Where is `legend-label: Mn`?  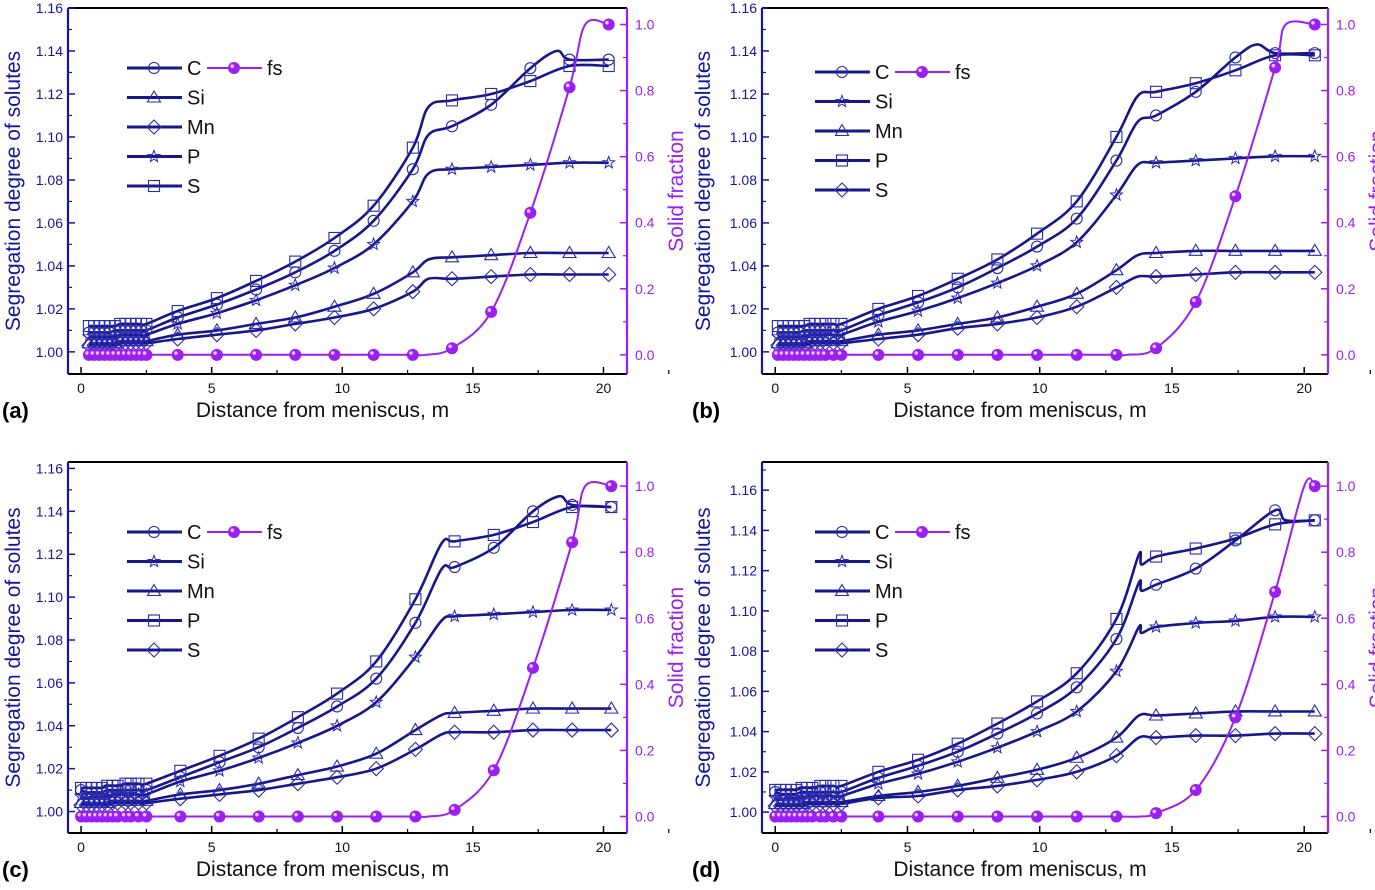 legend-label: Mn is located at coordinates (889, 592).